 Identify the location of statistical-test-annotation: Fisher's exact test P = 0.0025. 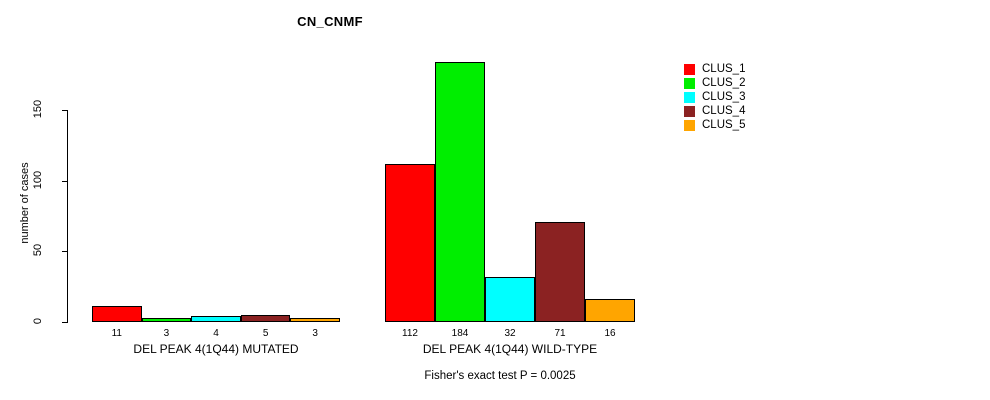
(500, 376).